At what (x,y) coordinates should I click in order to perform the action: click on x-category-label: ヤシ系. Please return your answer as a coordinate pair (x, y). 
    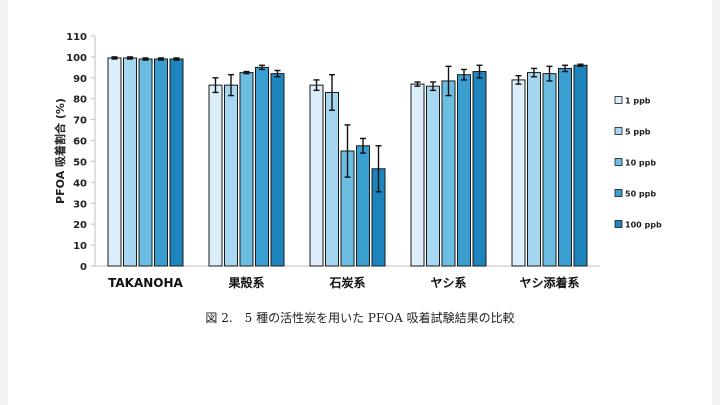
    Looking at the image, I should click on (448, 282).